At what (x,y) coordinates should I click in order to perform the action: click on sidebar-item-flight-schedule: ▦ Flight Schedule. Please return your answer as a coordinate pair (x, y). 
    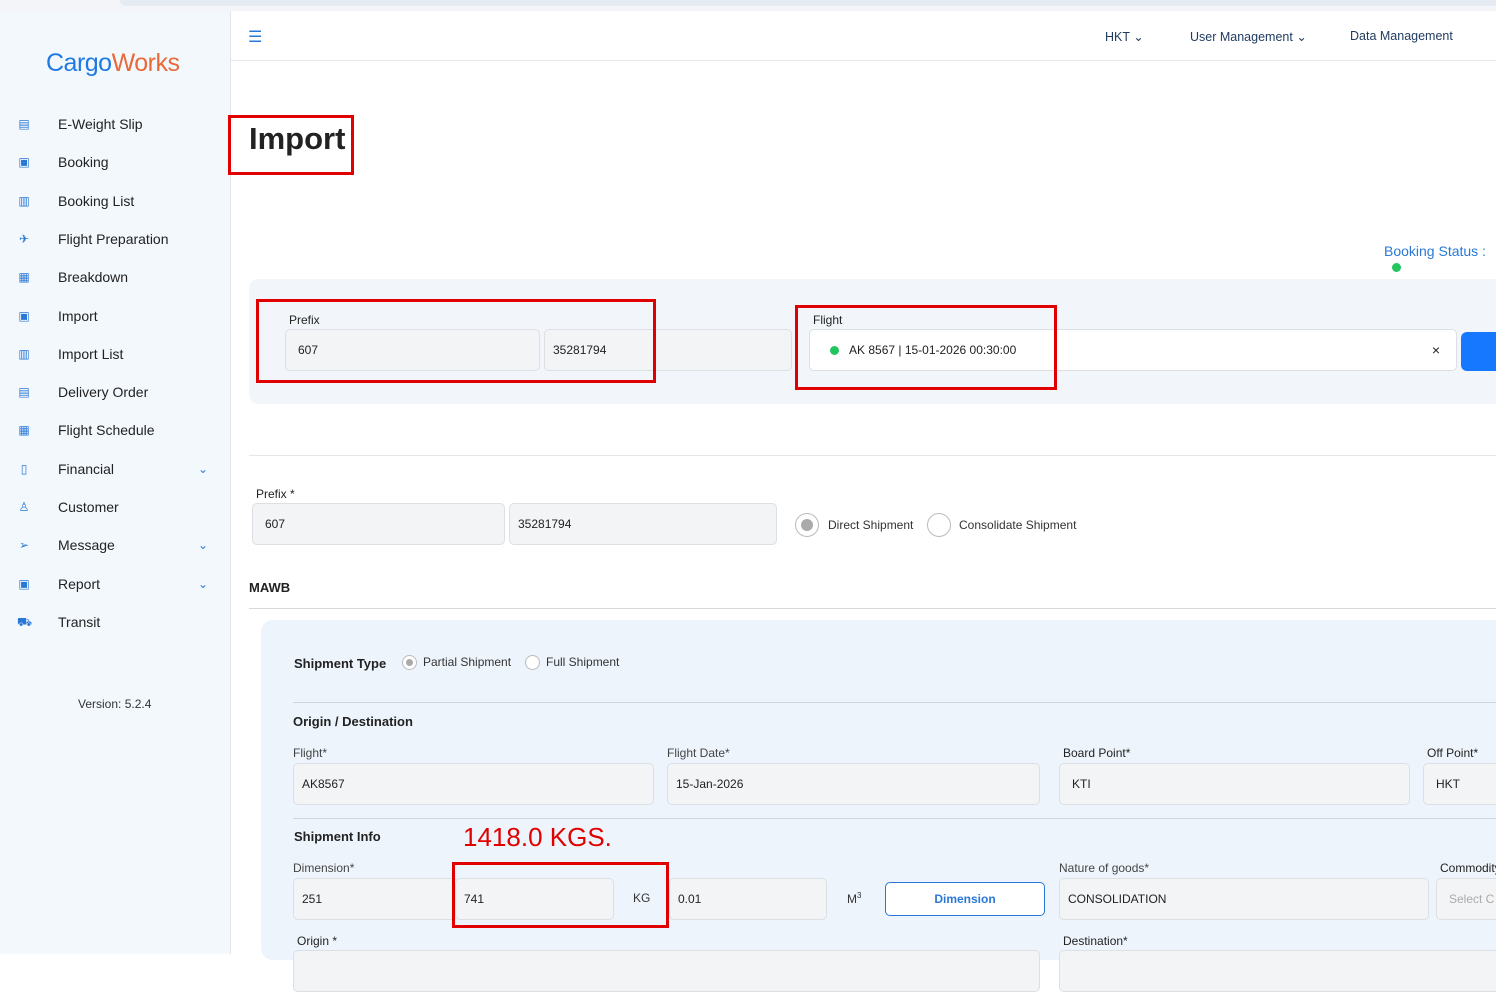
    Looking at the image, I should click on (115, 430).